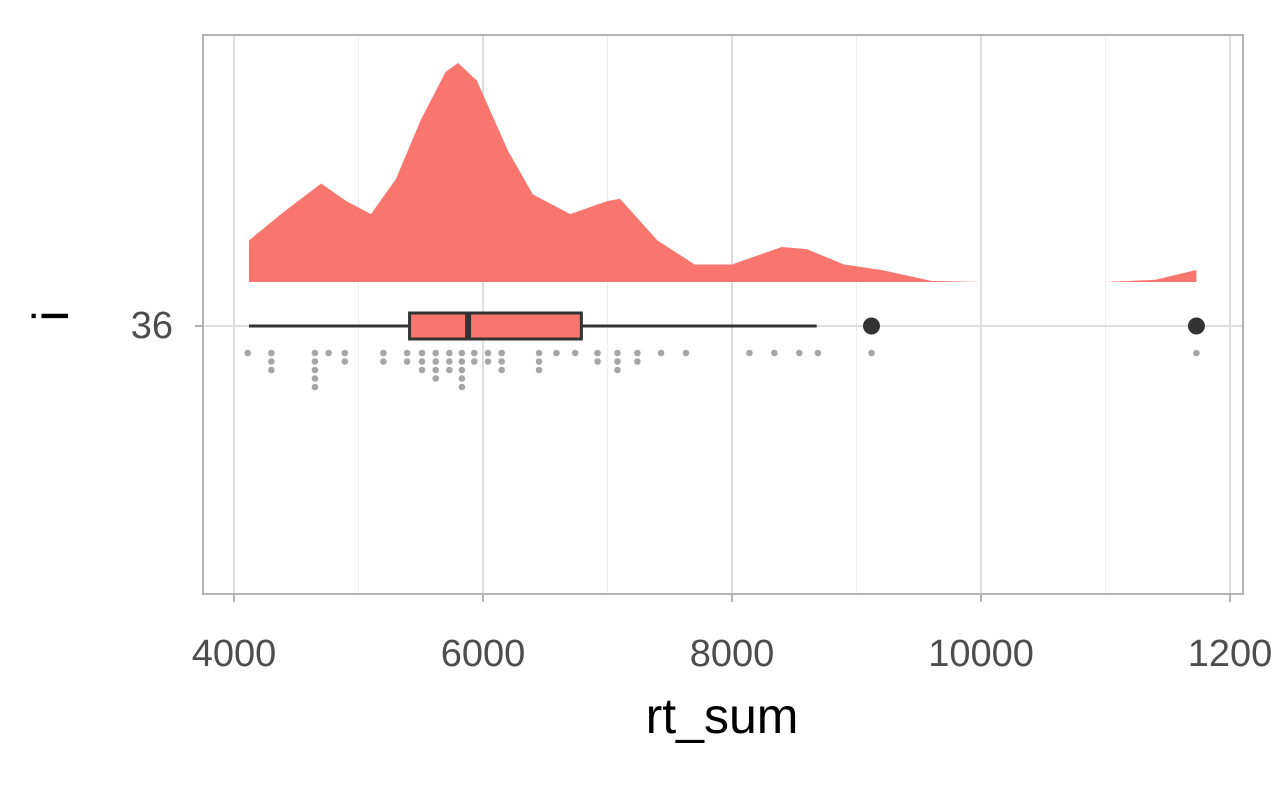 This screenshot has height=787, width=1278. Describe the element at coordinates (732, 654) in the screenshot. I see `x-tick-label: 8000` at that location.